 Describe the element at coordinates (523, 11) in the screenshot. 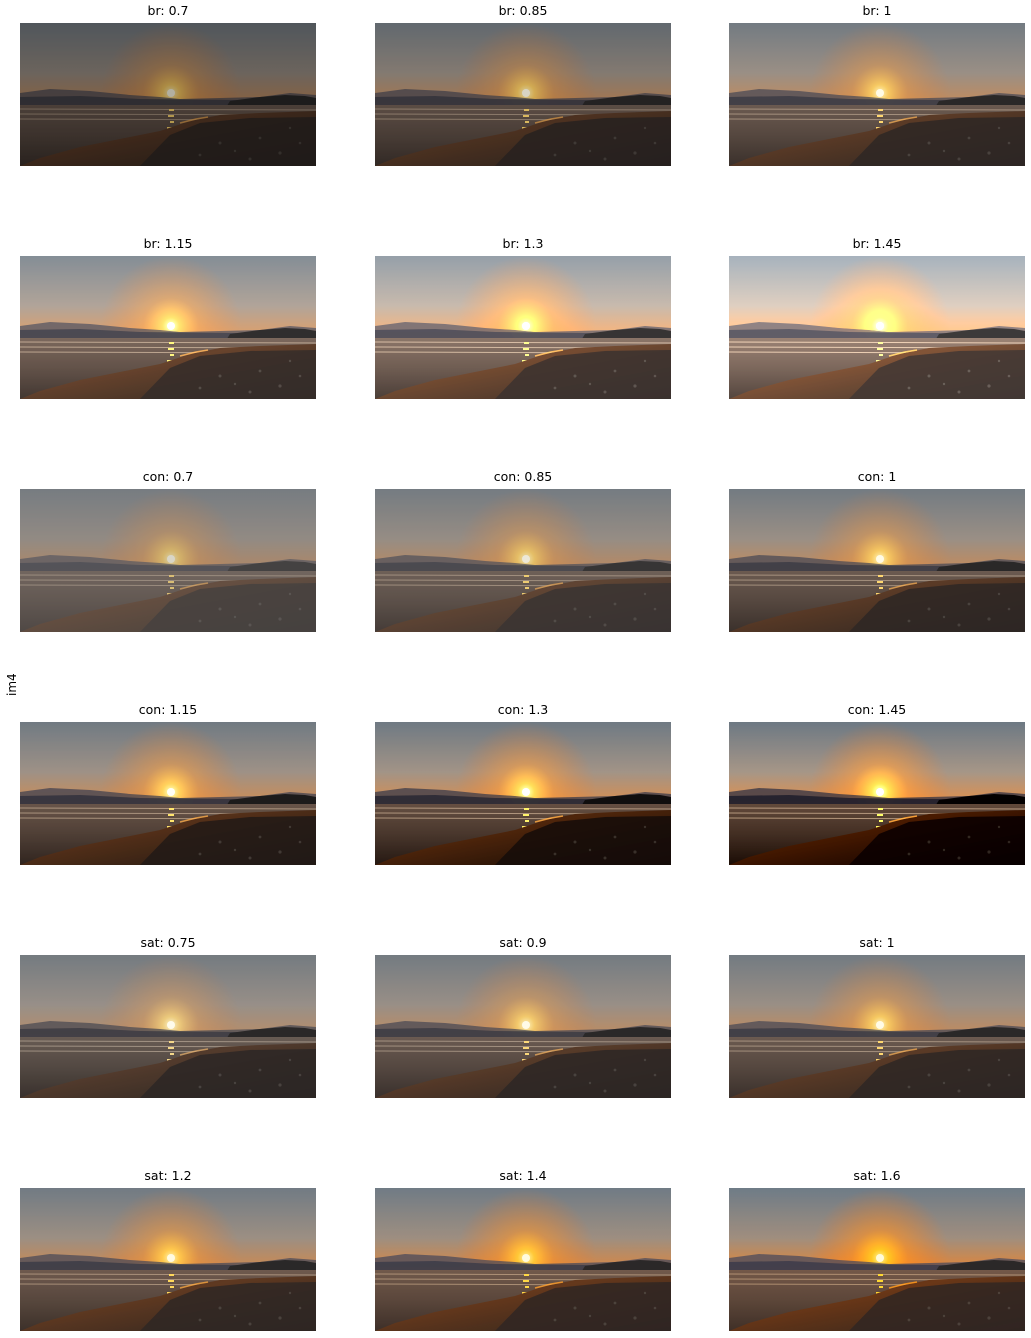

I see `panel-title: br: 0.85` at that location.